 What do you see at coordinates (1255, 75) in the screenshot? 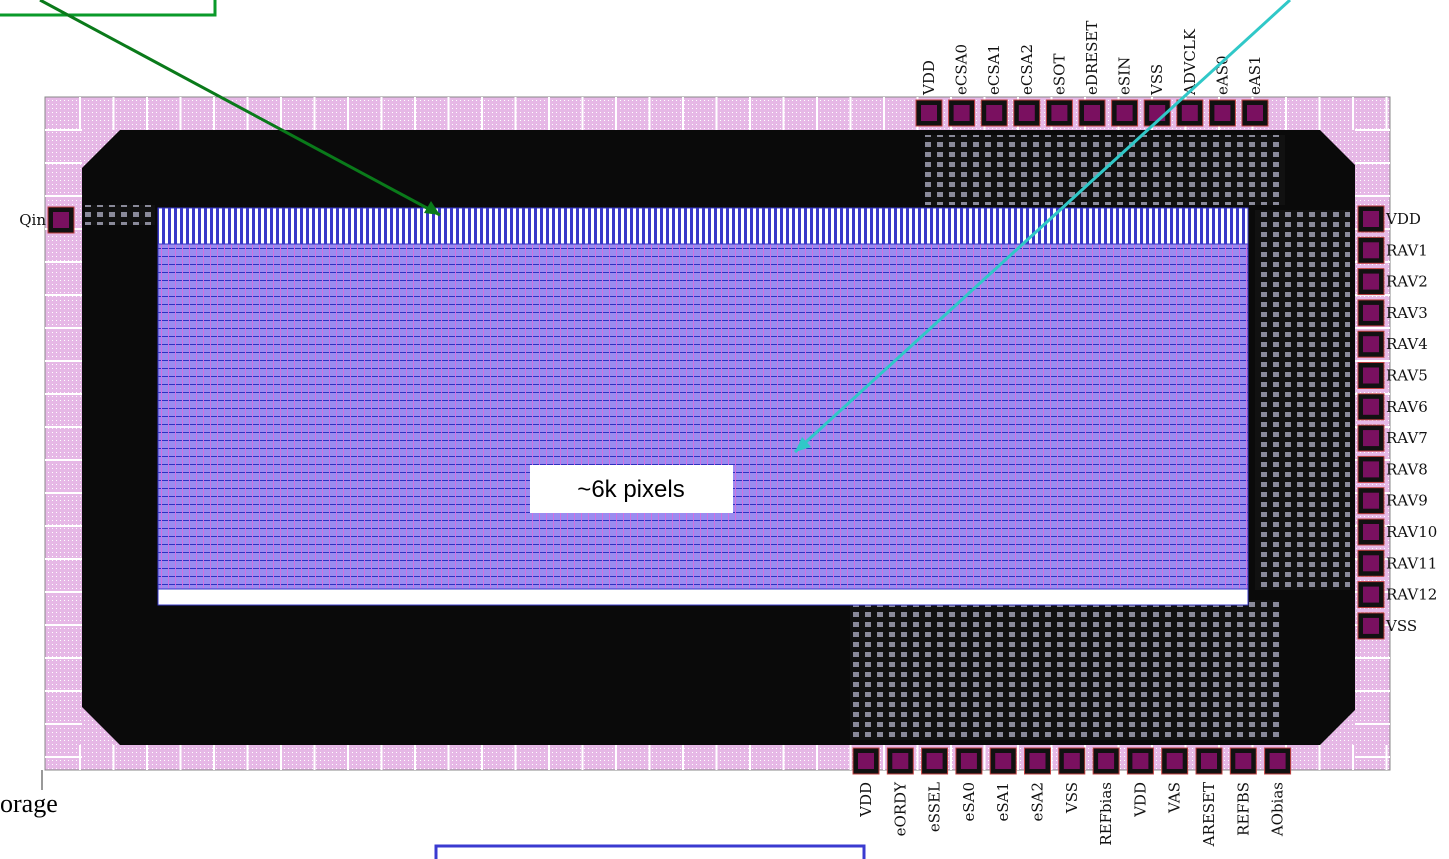
I see `pin-label: eAS1` at bounding box center [1255, 75].